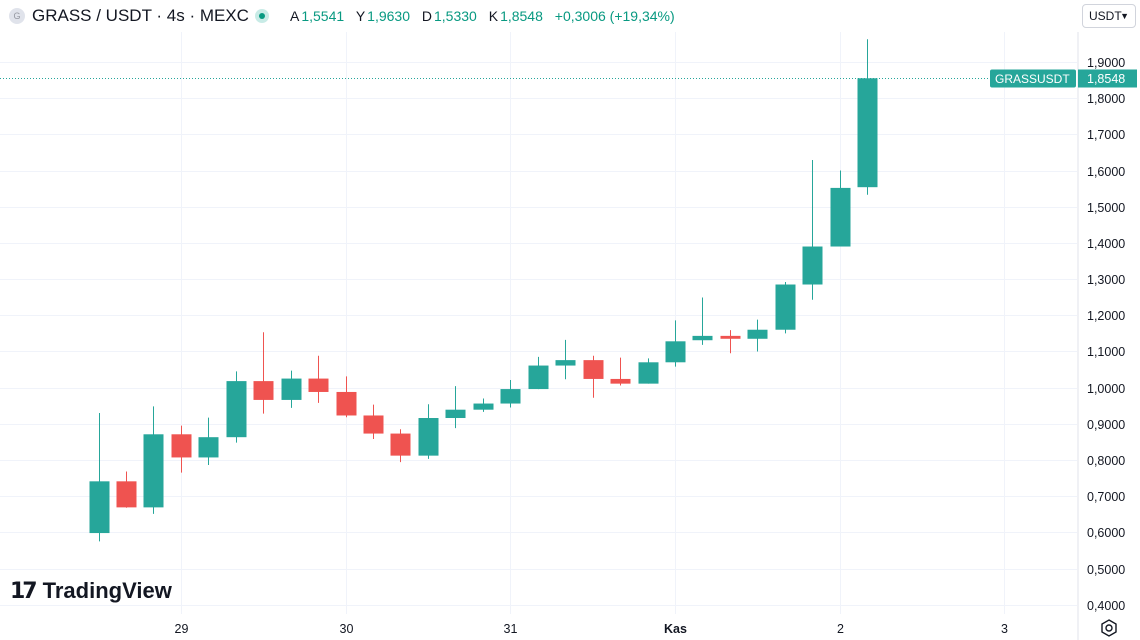  I want to click on chevron-down-icon: ▼, so click(1124, 16).